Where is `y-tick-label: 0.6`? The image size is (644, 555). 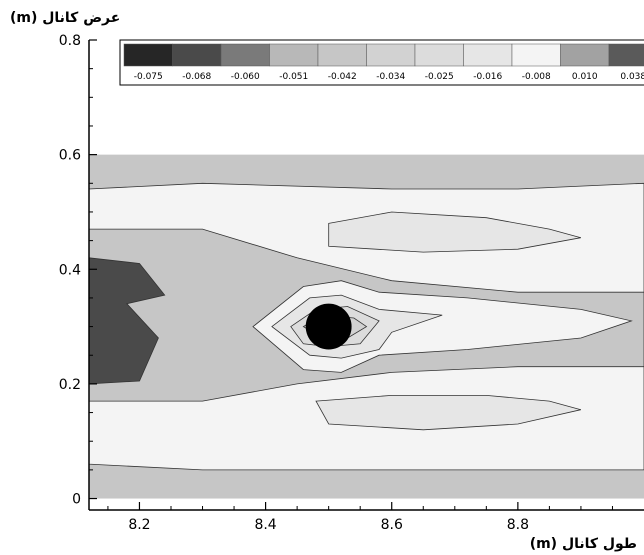 y-tick-label: 0.6 is located at coordinates (70, 156).